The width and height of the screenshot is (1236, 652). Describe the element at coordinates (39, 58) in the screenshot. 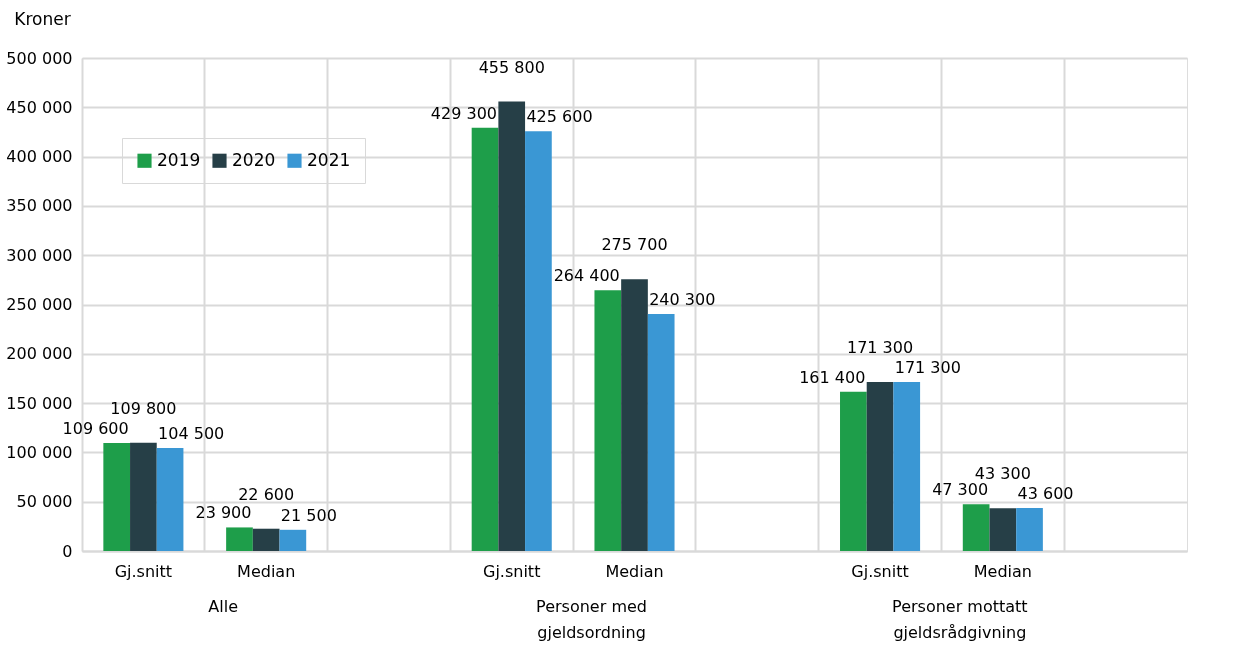

I see `y-tick-label: 500 000` at that location.